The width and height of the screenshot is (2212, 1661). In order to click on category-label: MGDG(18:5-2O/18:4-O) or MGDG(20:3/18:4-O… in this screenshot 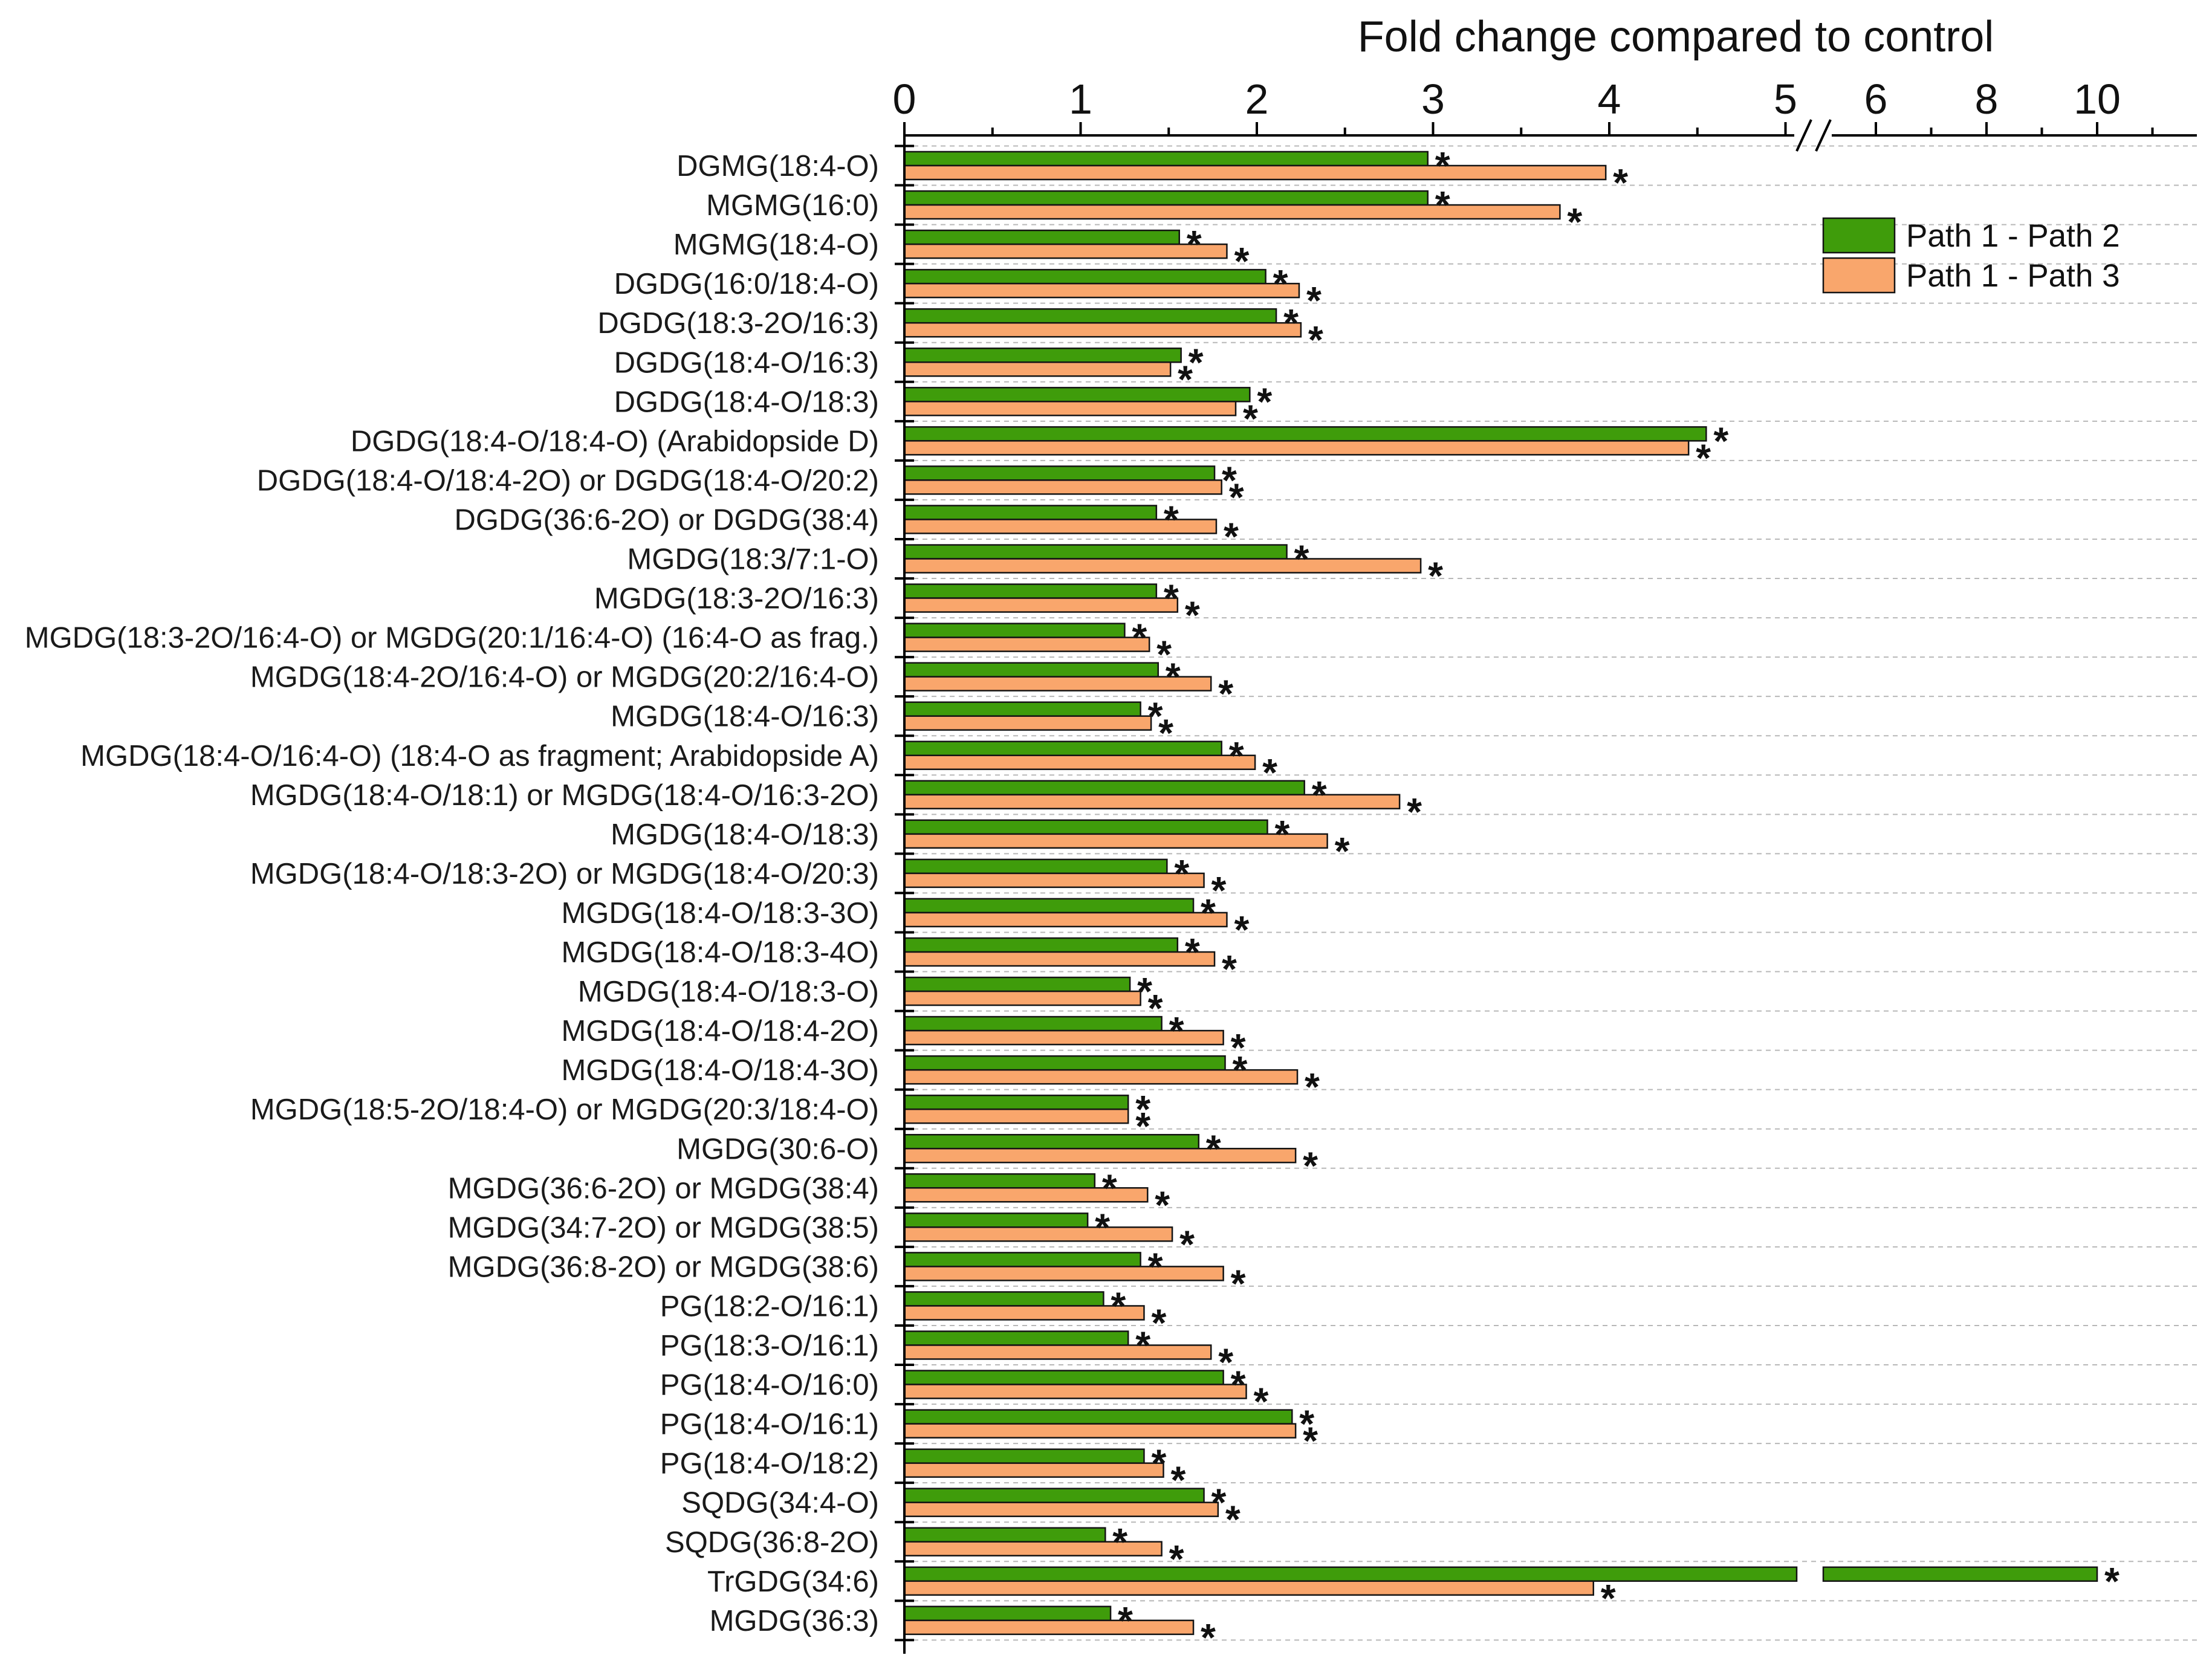, I will do `click(564, 1109)`.